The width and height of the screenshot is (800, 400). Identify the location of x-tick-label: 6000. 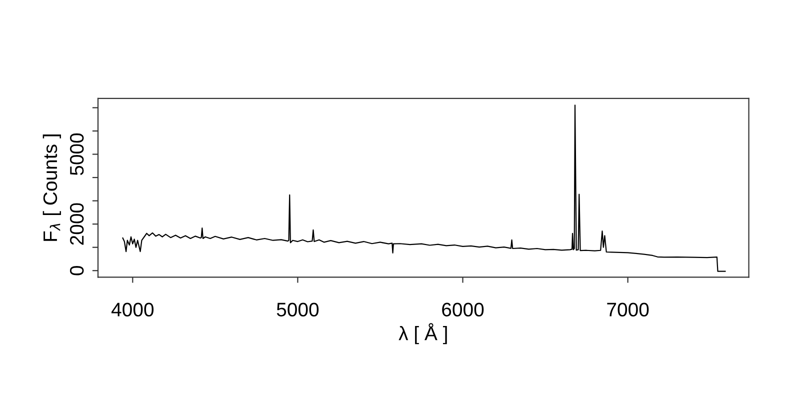
(463, 309).